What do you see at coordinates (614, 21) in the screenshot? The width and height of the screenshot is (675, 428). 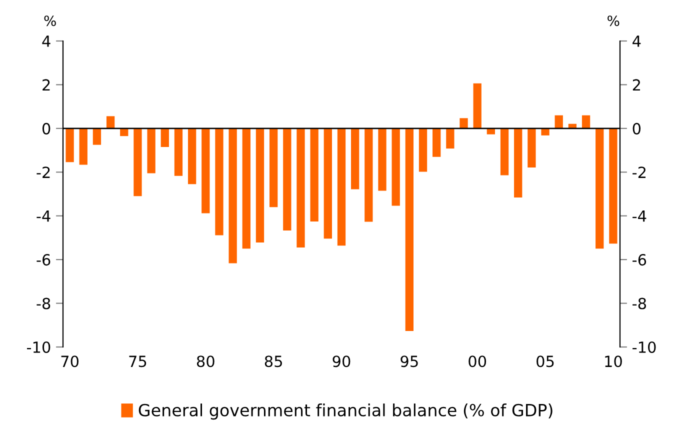 I see `y2-axis-title: %` at bounding box center [614, 21].